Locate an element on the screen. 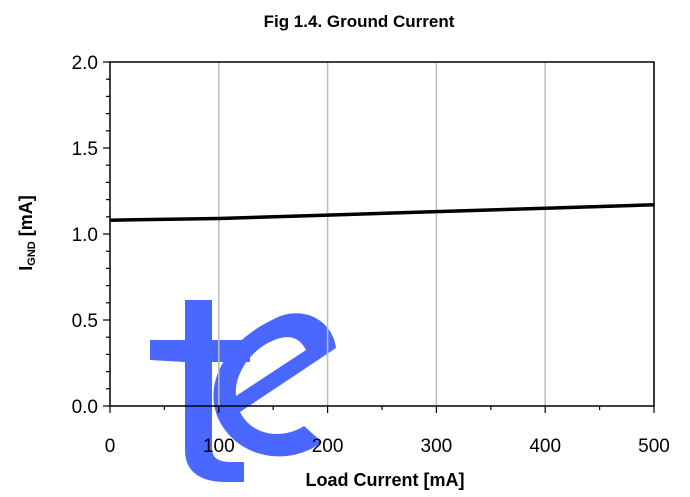 The image size is (690, 497). watermark-letter-t is located at coordinates (200, 391).